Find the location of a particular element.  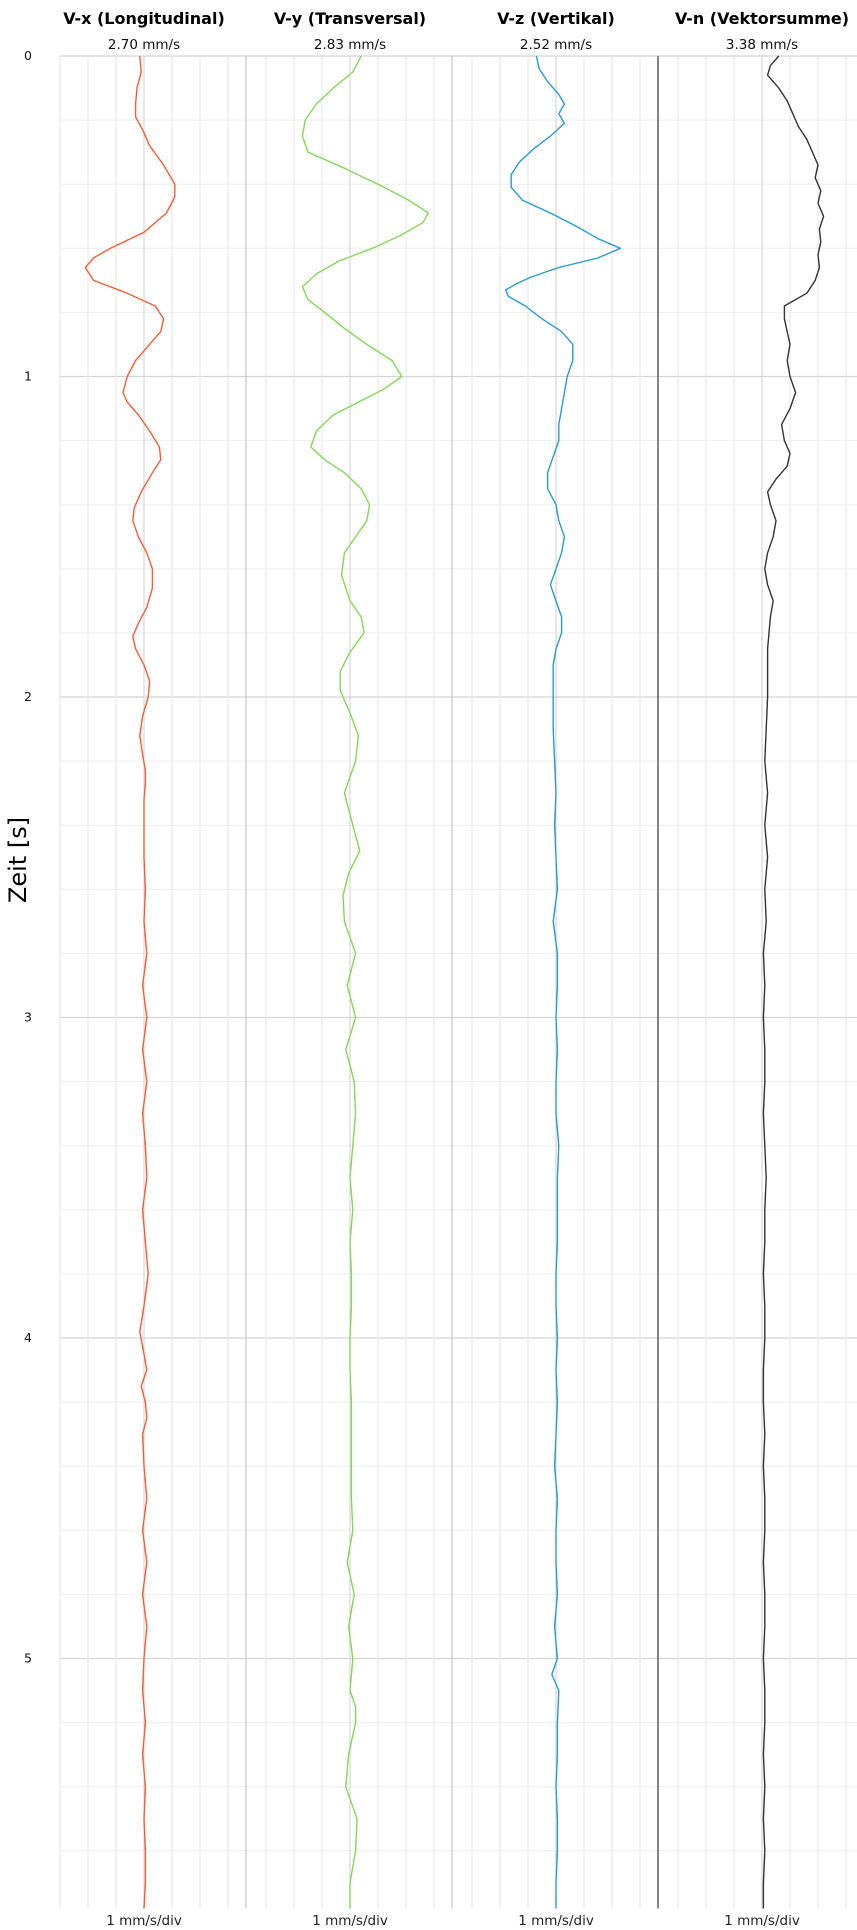

panel-title: V-n (Vektorsumme) is located at coordinates (762, 18).